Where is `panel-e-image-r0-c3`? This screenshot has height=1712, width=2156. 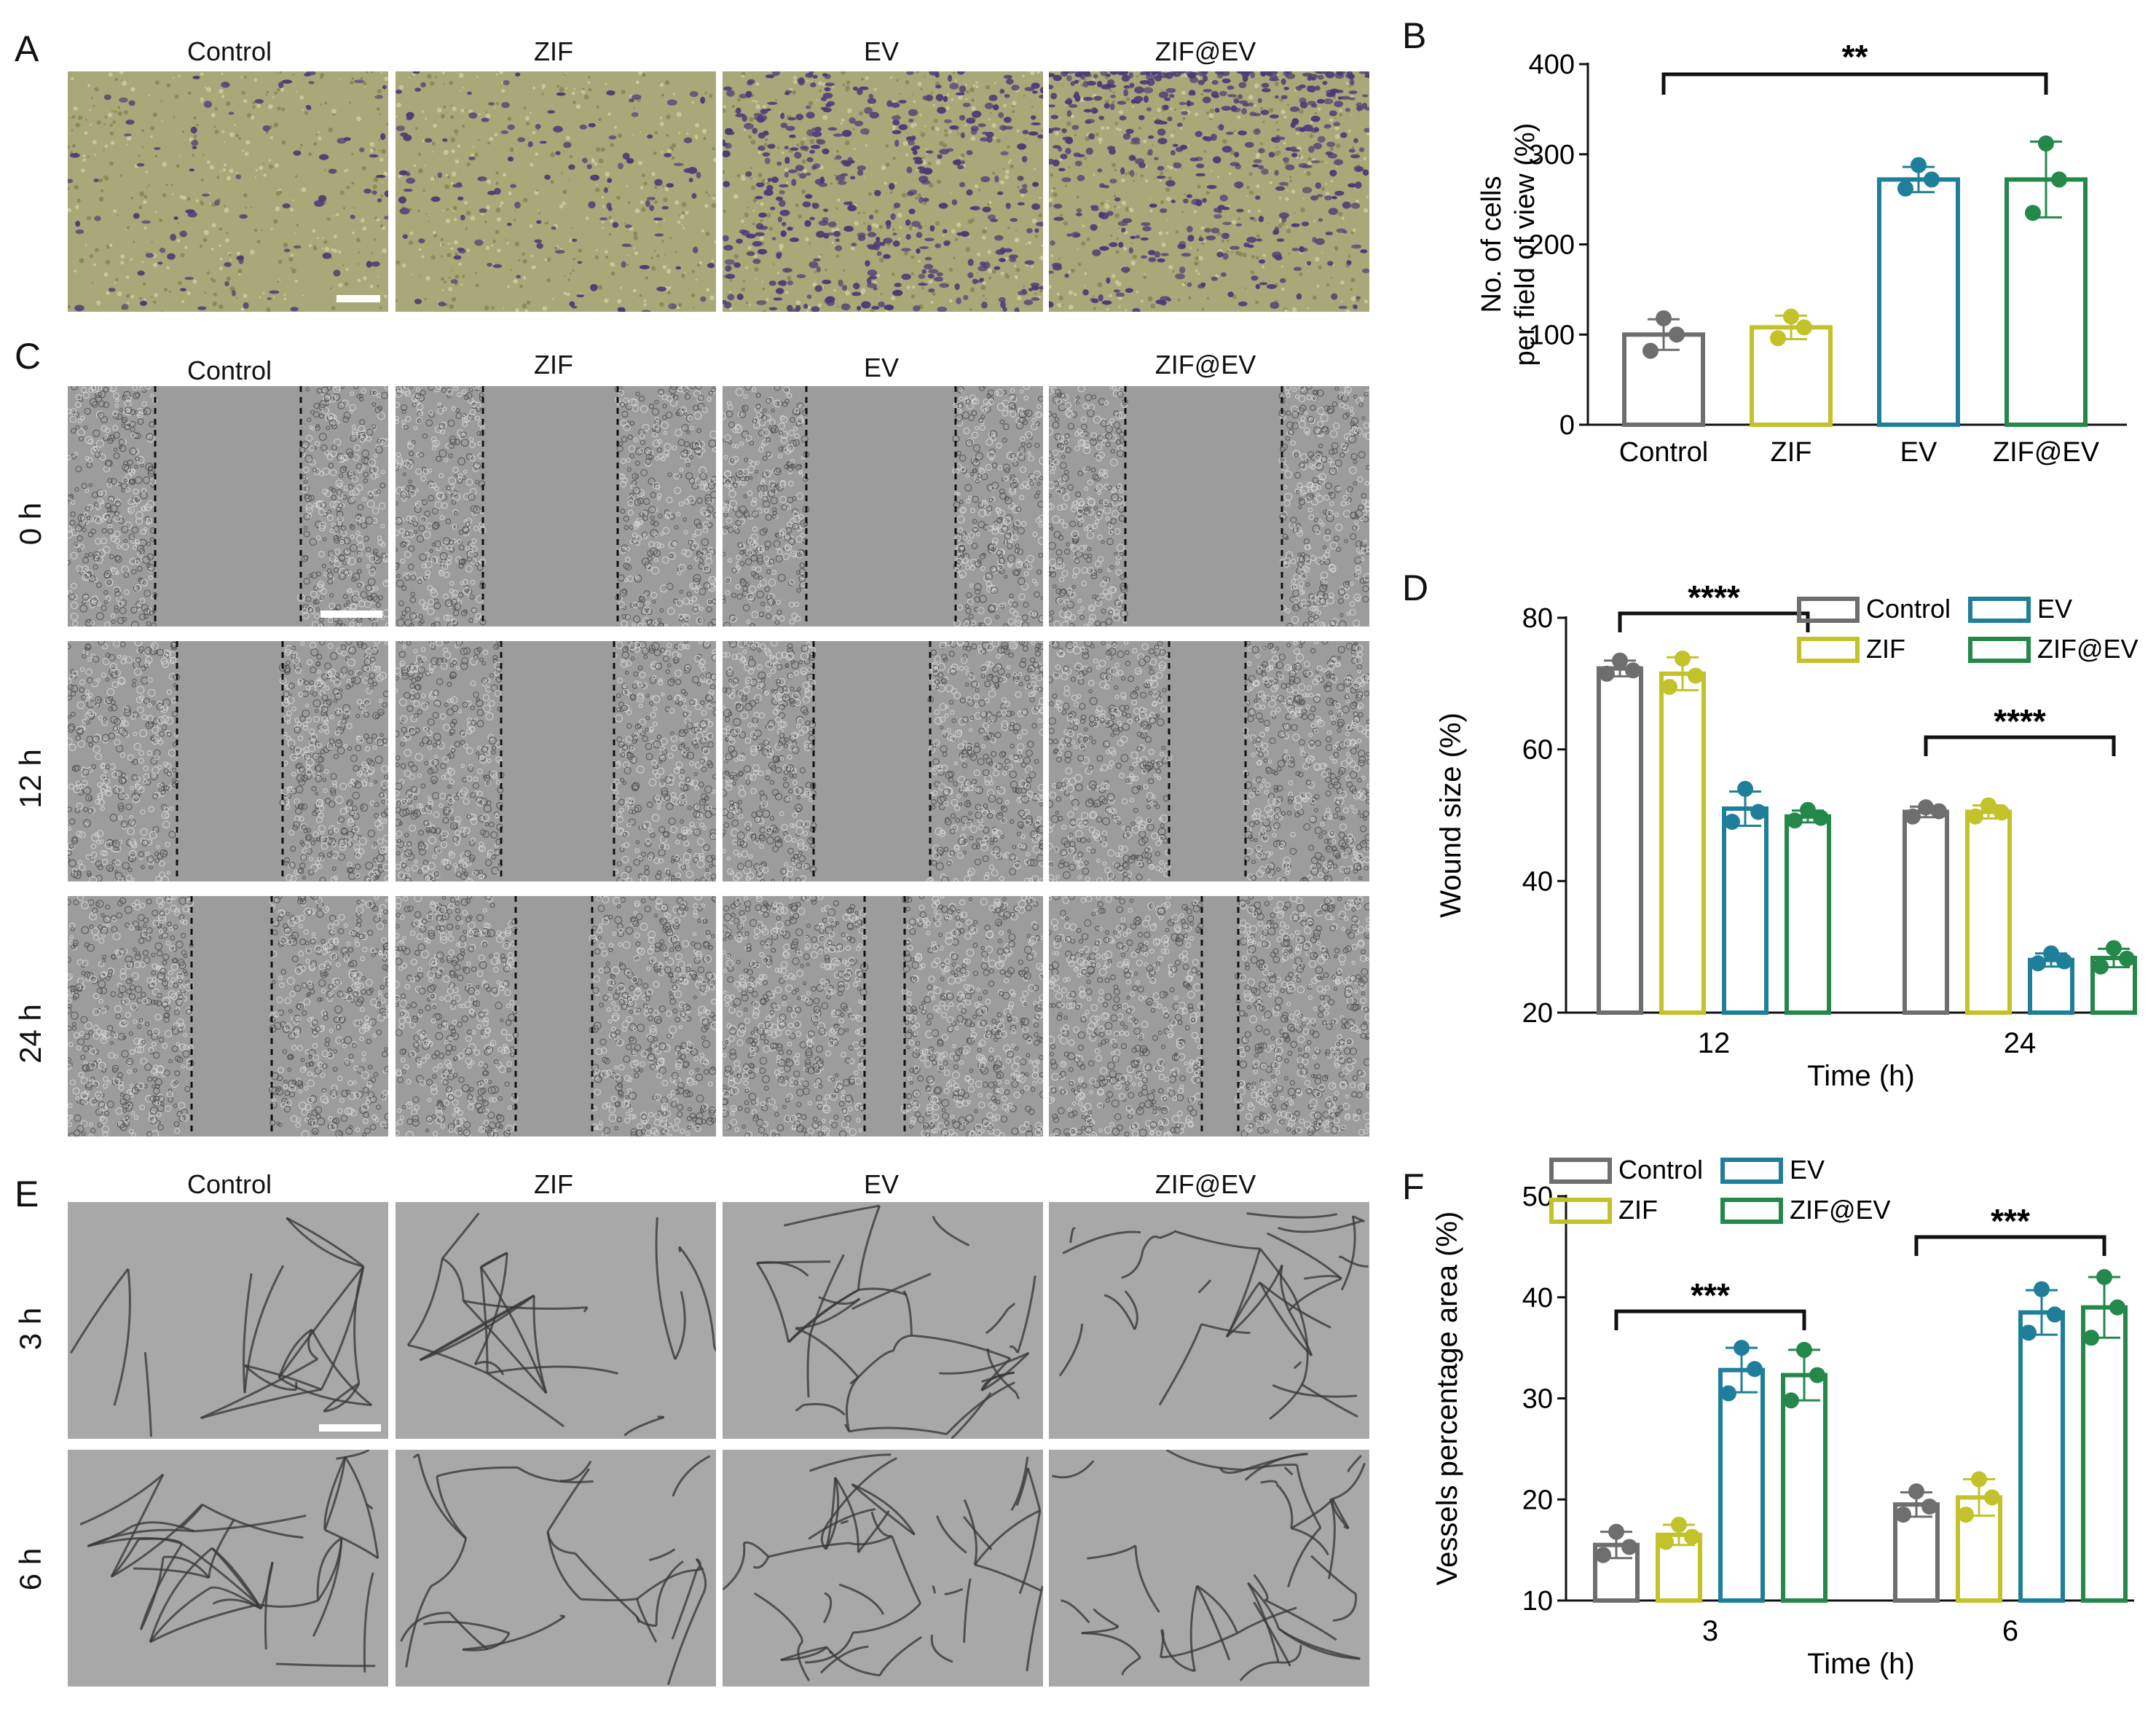 panel-e-image-r0-c3 is located at coordinates (1209, 1320).